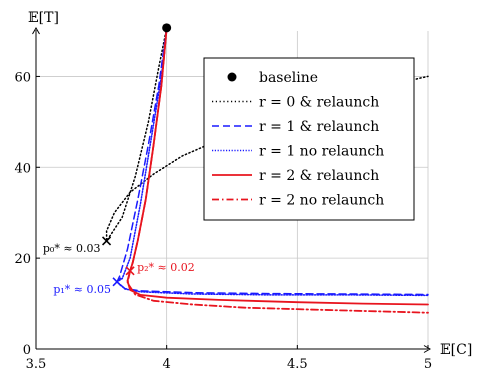 Image resolution: width=483 pixels, height=381 pixels. What do you see at coordinates (232, 77) in the screenshot?
I see `legend-marker-baseline` at bounding box center [232, 77].